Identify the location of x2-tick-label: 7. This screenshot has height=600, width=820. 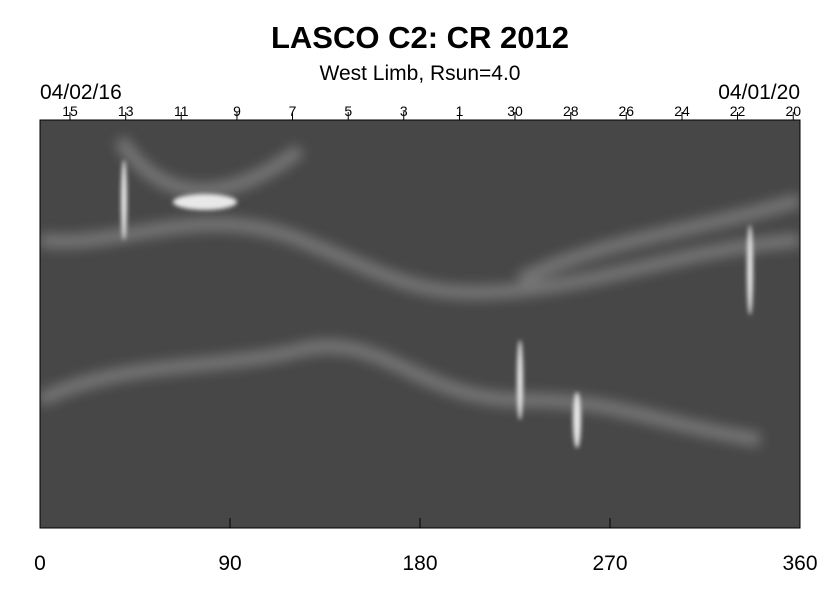
(293, 111).